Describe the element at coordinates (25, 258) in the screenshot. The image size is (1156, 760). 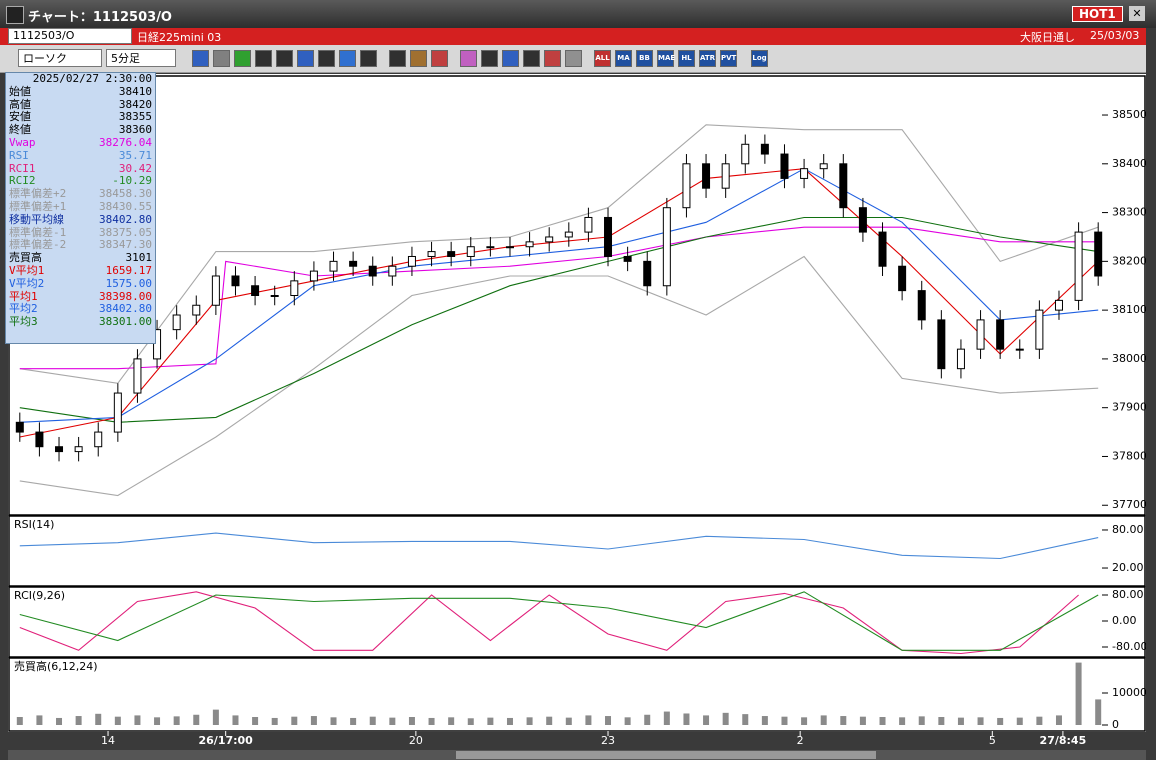
I see `info-label: 売買高` at that location.